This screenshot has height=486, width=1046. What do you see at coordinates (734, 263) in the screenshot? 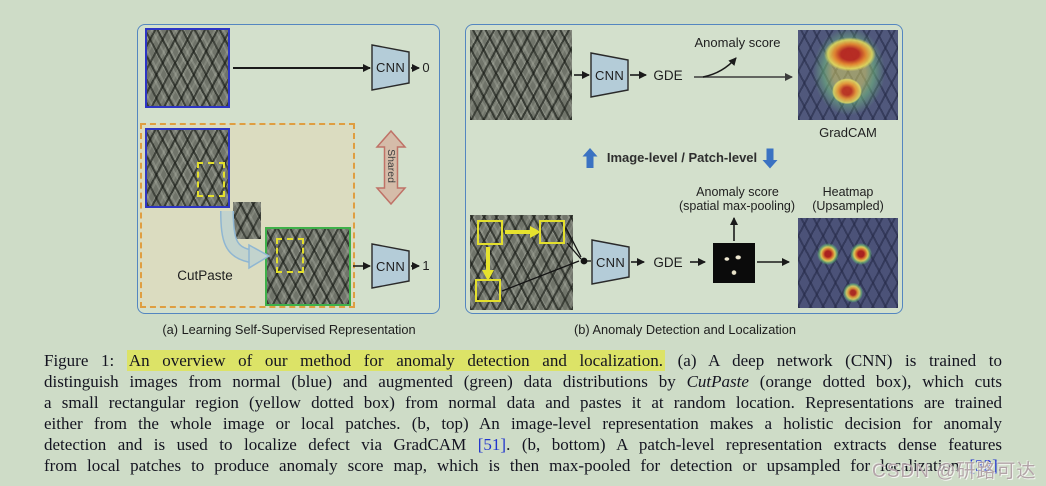
I see `anomaly-score-map` at bounding box center [734, 263].